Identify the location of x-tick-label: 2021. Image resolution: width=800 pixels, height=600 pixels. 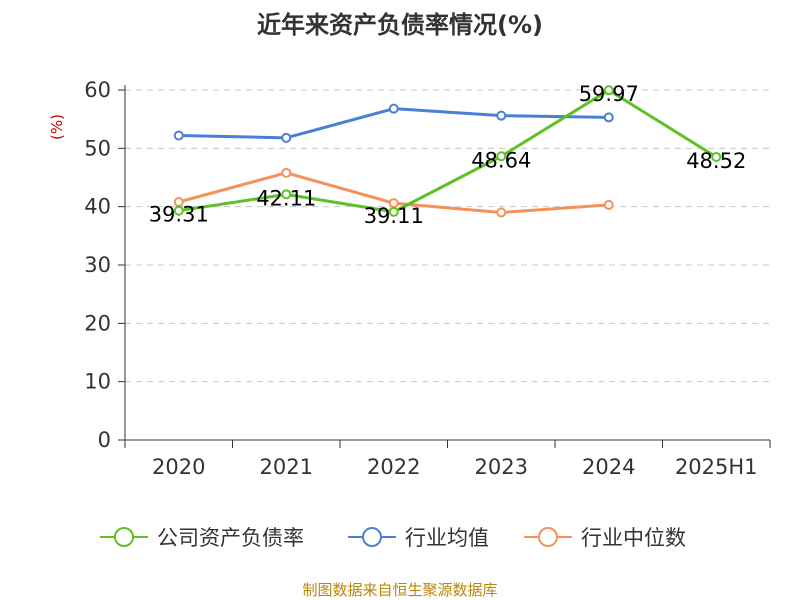
(286, 467).